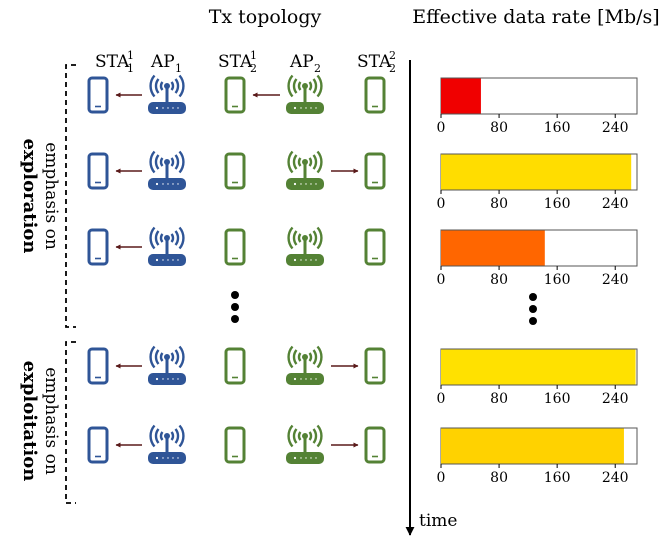  What do you see at coordinates (235, 307) in the screenshot?
I see `ellipsis-topology` at bounding box center [235, 307].